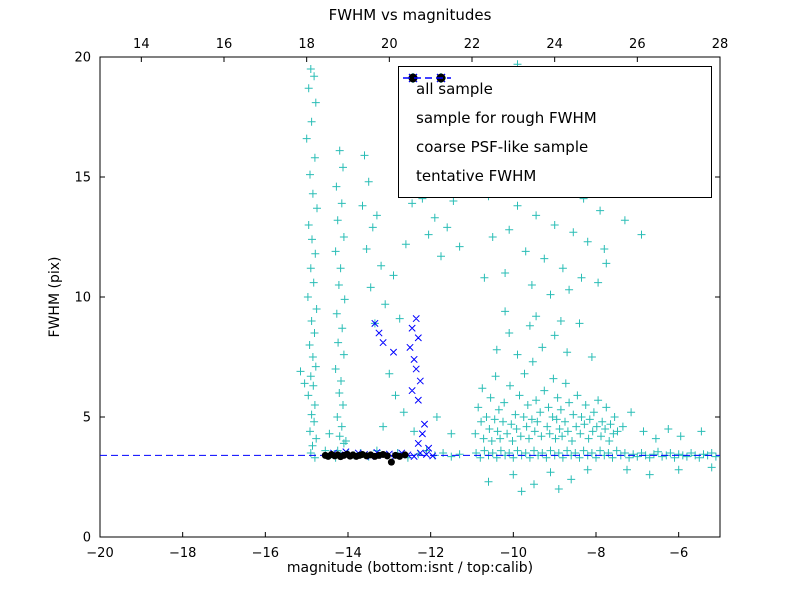 Image resolution: width=800 pixels, height=600 pixels. Describe the element at coordinates (637, 44) in the screenshot. I see `top-tick-label: 26` at that location.